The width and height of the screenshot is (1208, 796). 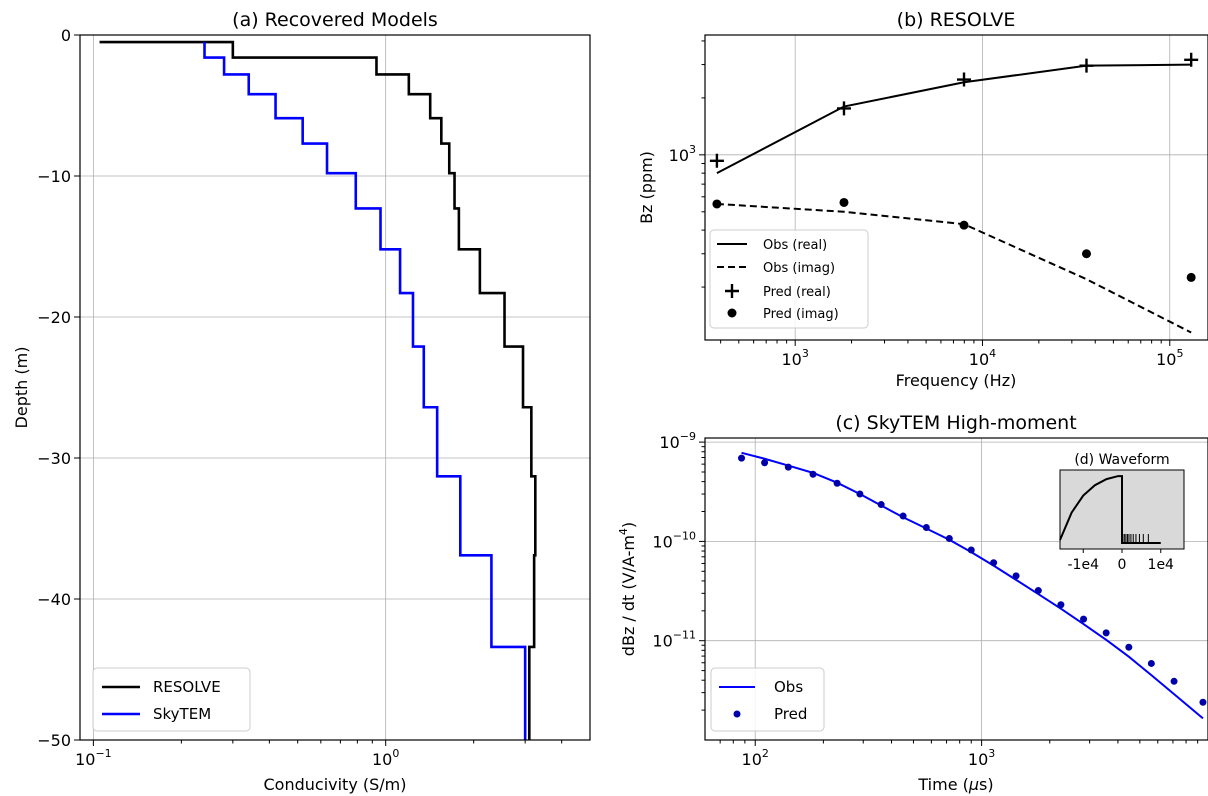 What do you see at coordinates (335, 20) in the screenshot?
I see `panel-a-title: (a) Recovered Models` at bounding box center [335, 20].